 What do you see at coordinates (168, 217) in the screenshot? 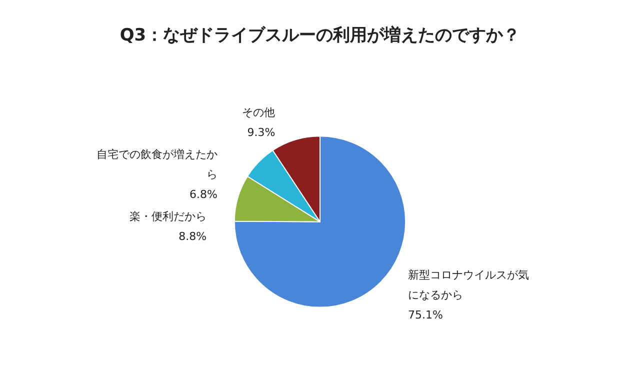
I see `slice-label: 楽・便利だから` at bounding box center [168, 217].